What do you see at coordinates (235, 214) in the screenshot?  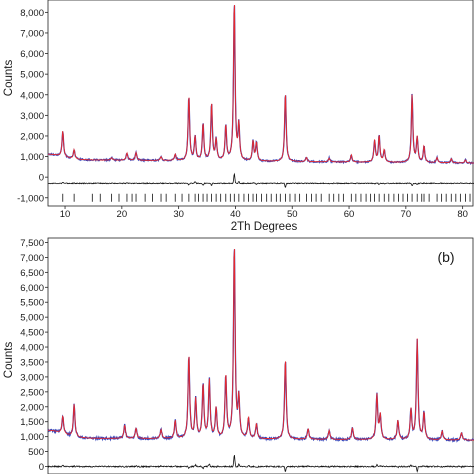 I see `x-tick-label: 40` at bounding box center [235, 214].